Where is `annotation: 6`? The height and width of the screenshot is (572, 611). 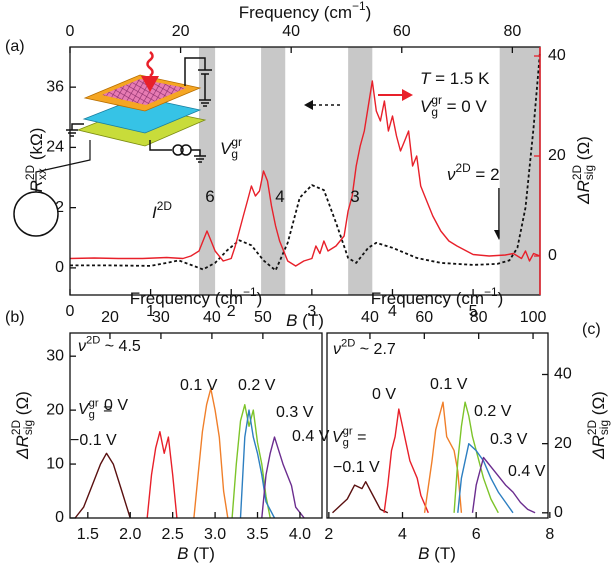 annotation: 6 is located at coordinates (209, 196).